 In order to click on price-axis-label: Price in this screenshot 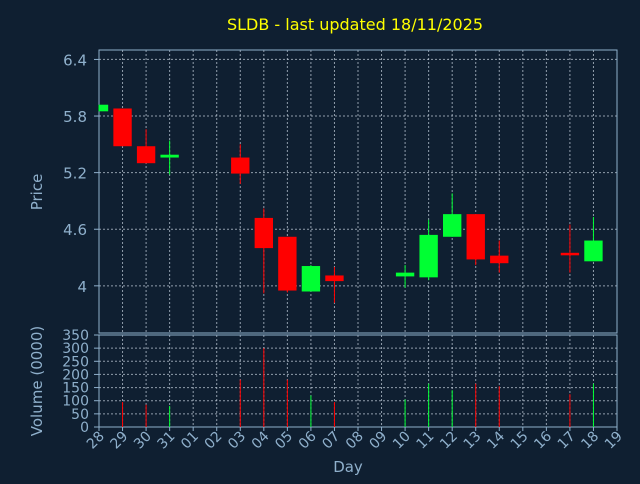, I will do `click(37, 192)`.